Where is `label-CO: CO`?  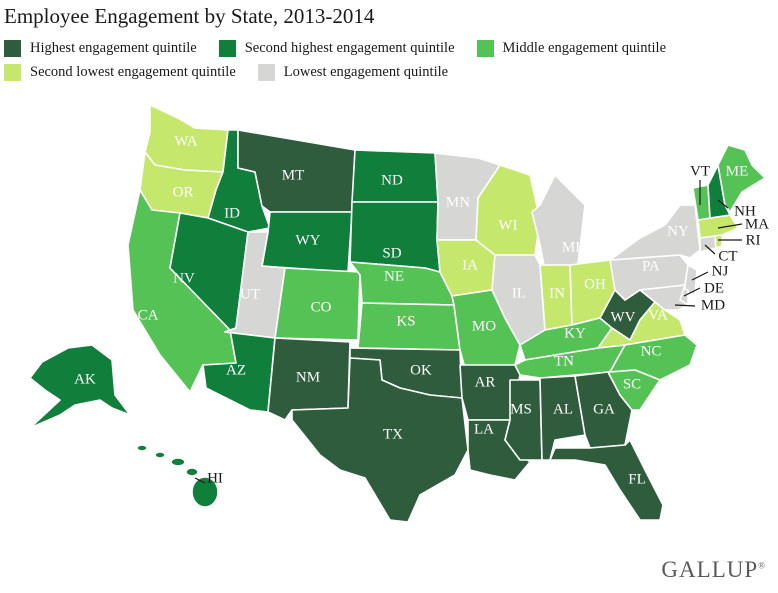
label-CO: CO is located at coordinates (321, 307).